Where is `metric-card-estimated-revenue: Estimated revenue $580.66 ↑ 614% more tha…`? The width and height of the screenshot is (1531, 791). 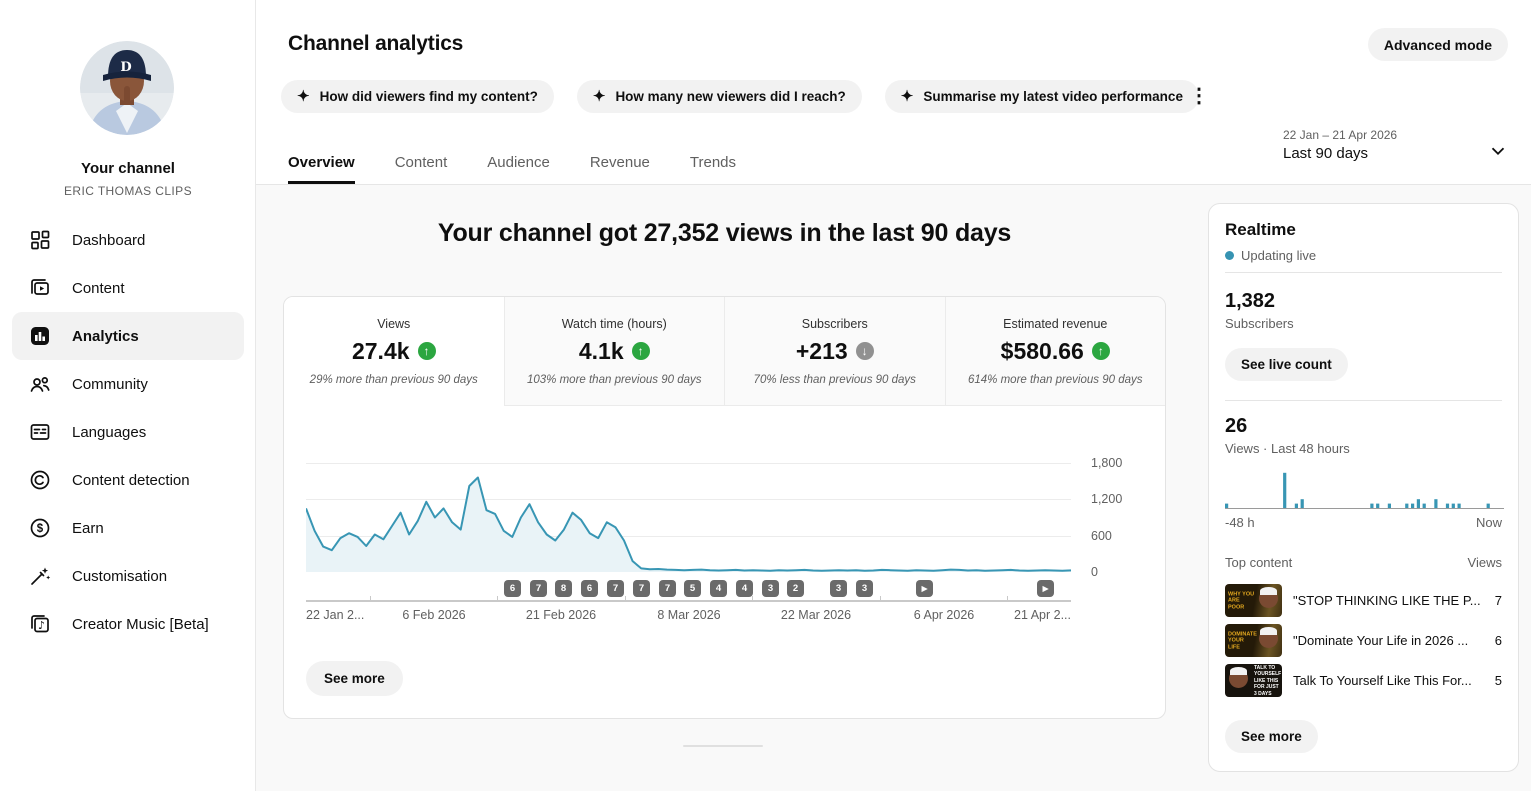 metric-card-estimated-revenue: Estimated revenue $580.66 ↑ 614% more tha… is located at coordinates (1054, 351).